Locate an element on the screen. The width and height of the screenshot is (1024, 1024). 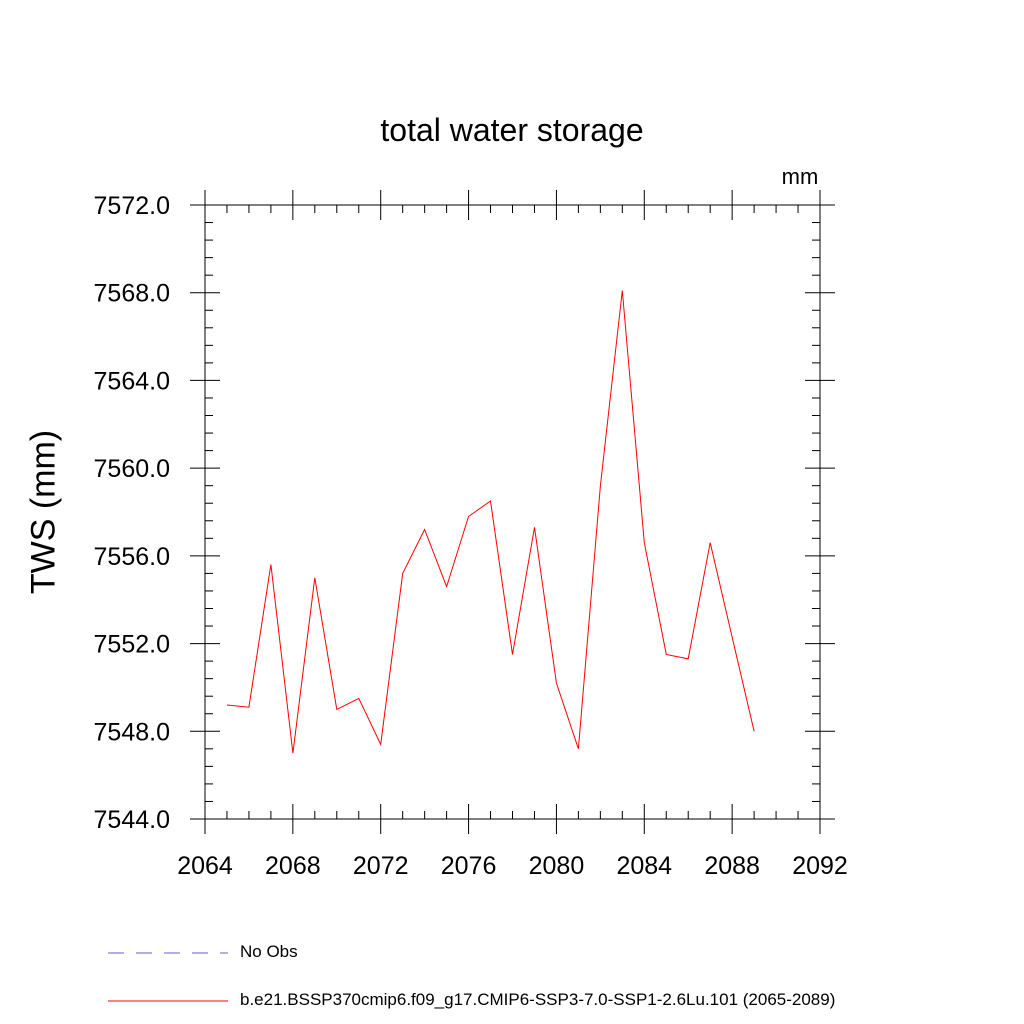
x-tick-label: 2088 is located at coordinates (732, 866).